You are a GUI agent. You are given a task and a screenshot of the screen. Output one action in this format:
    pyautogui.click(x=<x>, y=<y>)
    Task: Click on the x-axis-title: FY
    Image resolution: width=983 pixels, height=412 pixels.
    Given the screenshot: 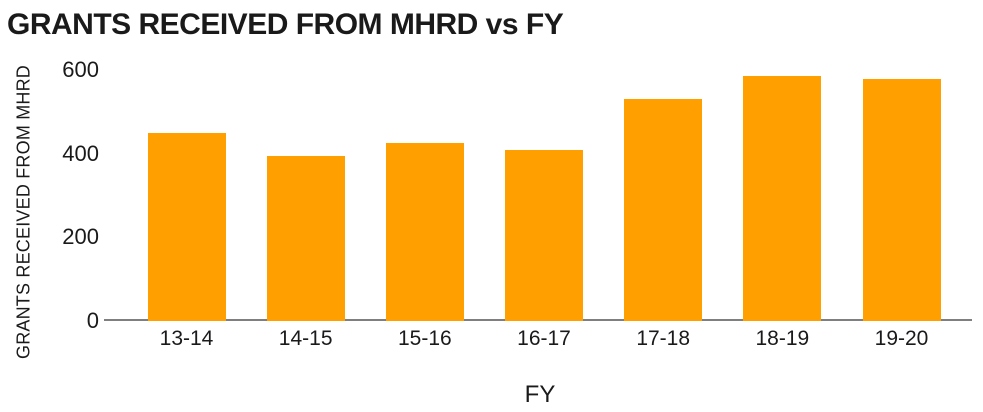 What is the action you would take?
    pyautogui.click(x=540, y=394)
    